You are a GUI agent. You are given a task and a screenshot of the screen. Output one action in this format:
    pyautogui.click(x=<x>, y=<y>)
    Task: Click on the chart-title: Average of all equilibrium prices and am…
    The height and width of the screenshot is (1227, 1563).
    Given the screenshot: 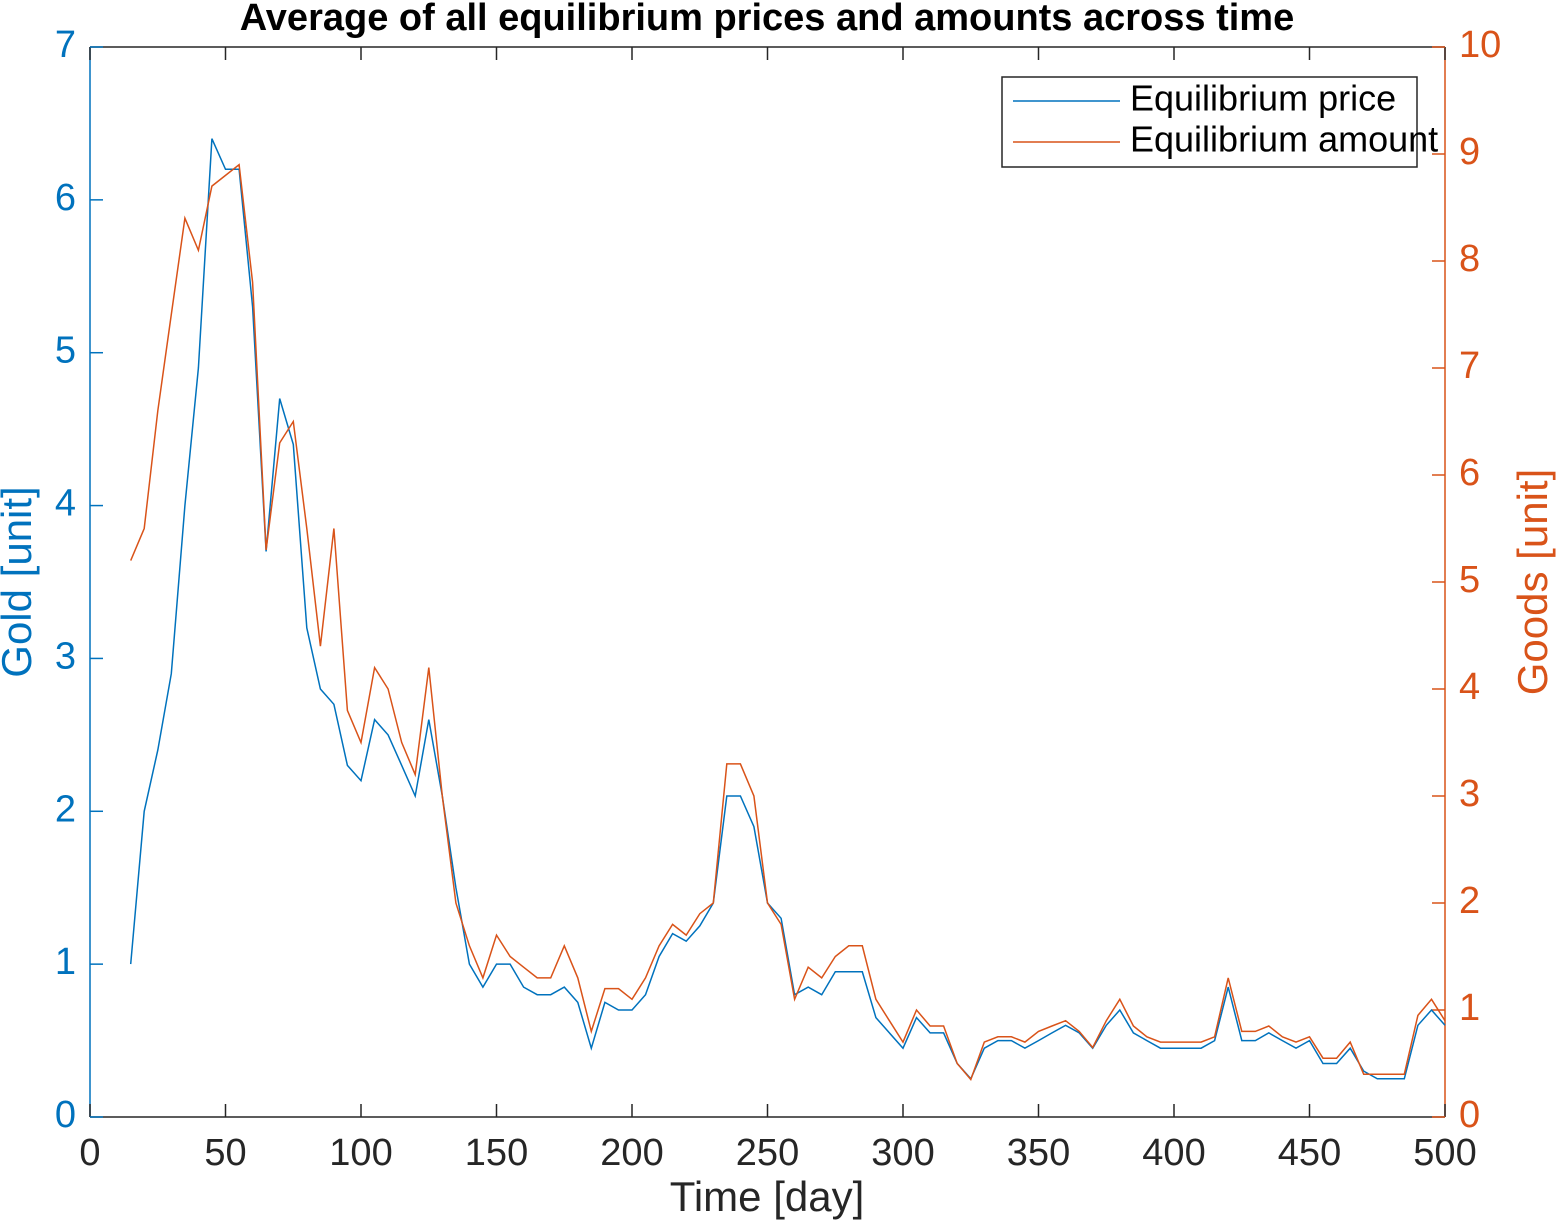 What is the action you would take?
    pyautogui.click(x=767, y=19)
    